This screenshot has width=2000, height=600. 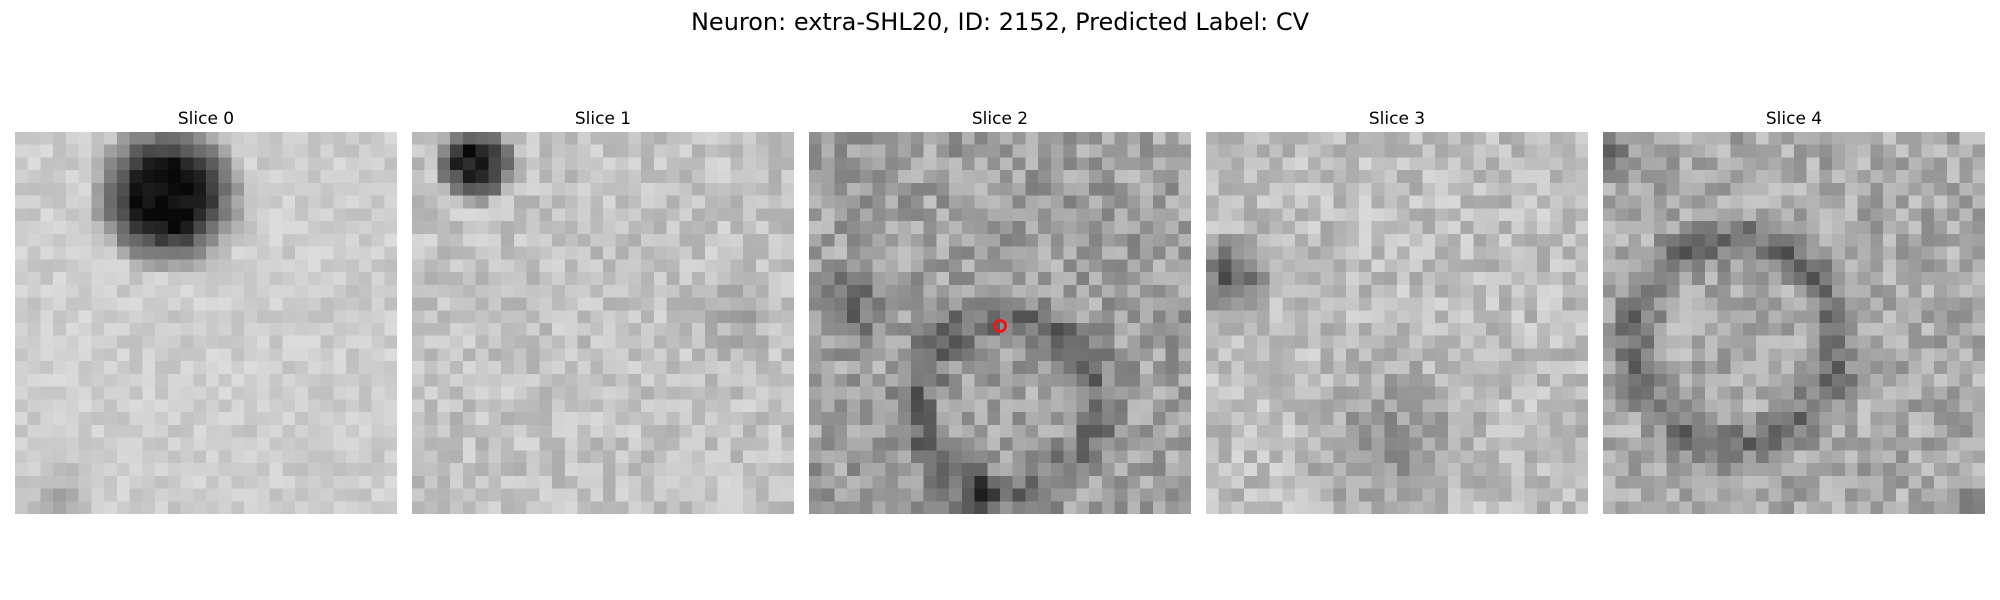 What do you see at coordinates (1397, 119) in the screenshot?
I see `slice-title-3: Slice 3` at bounding box center [1397, 119].